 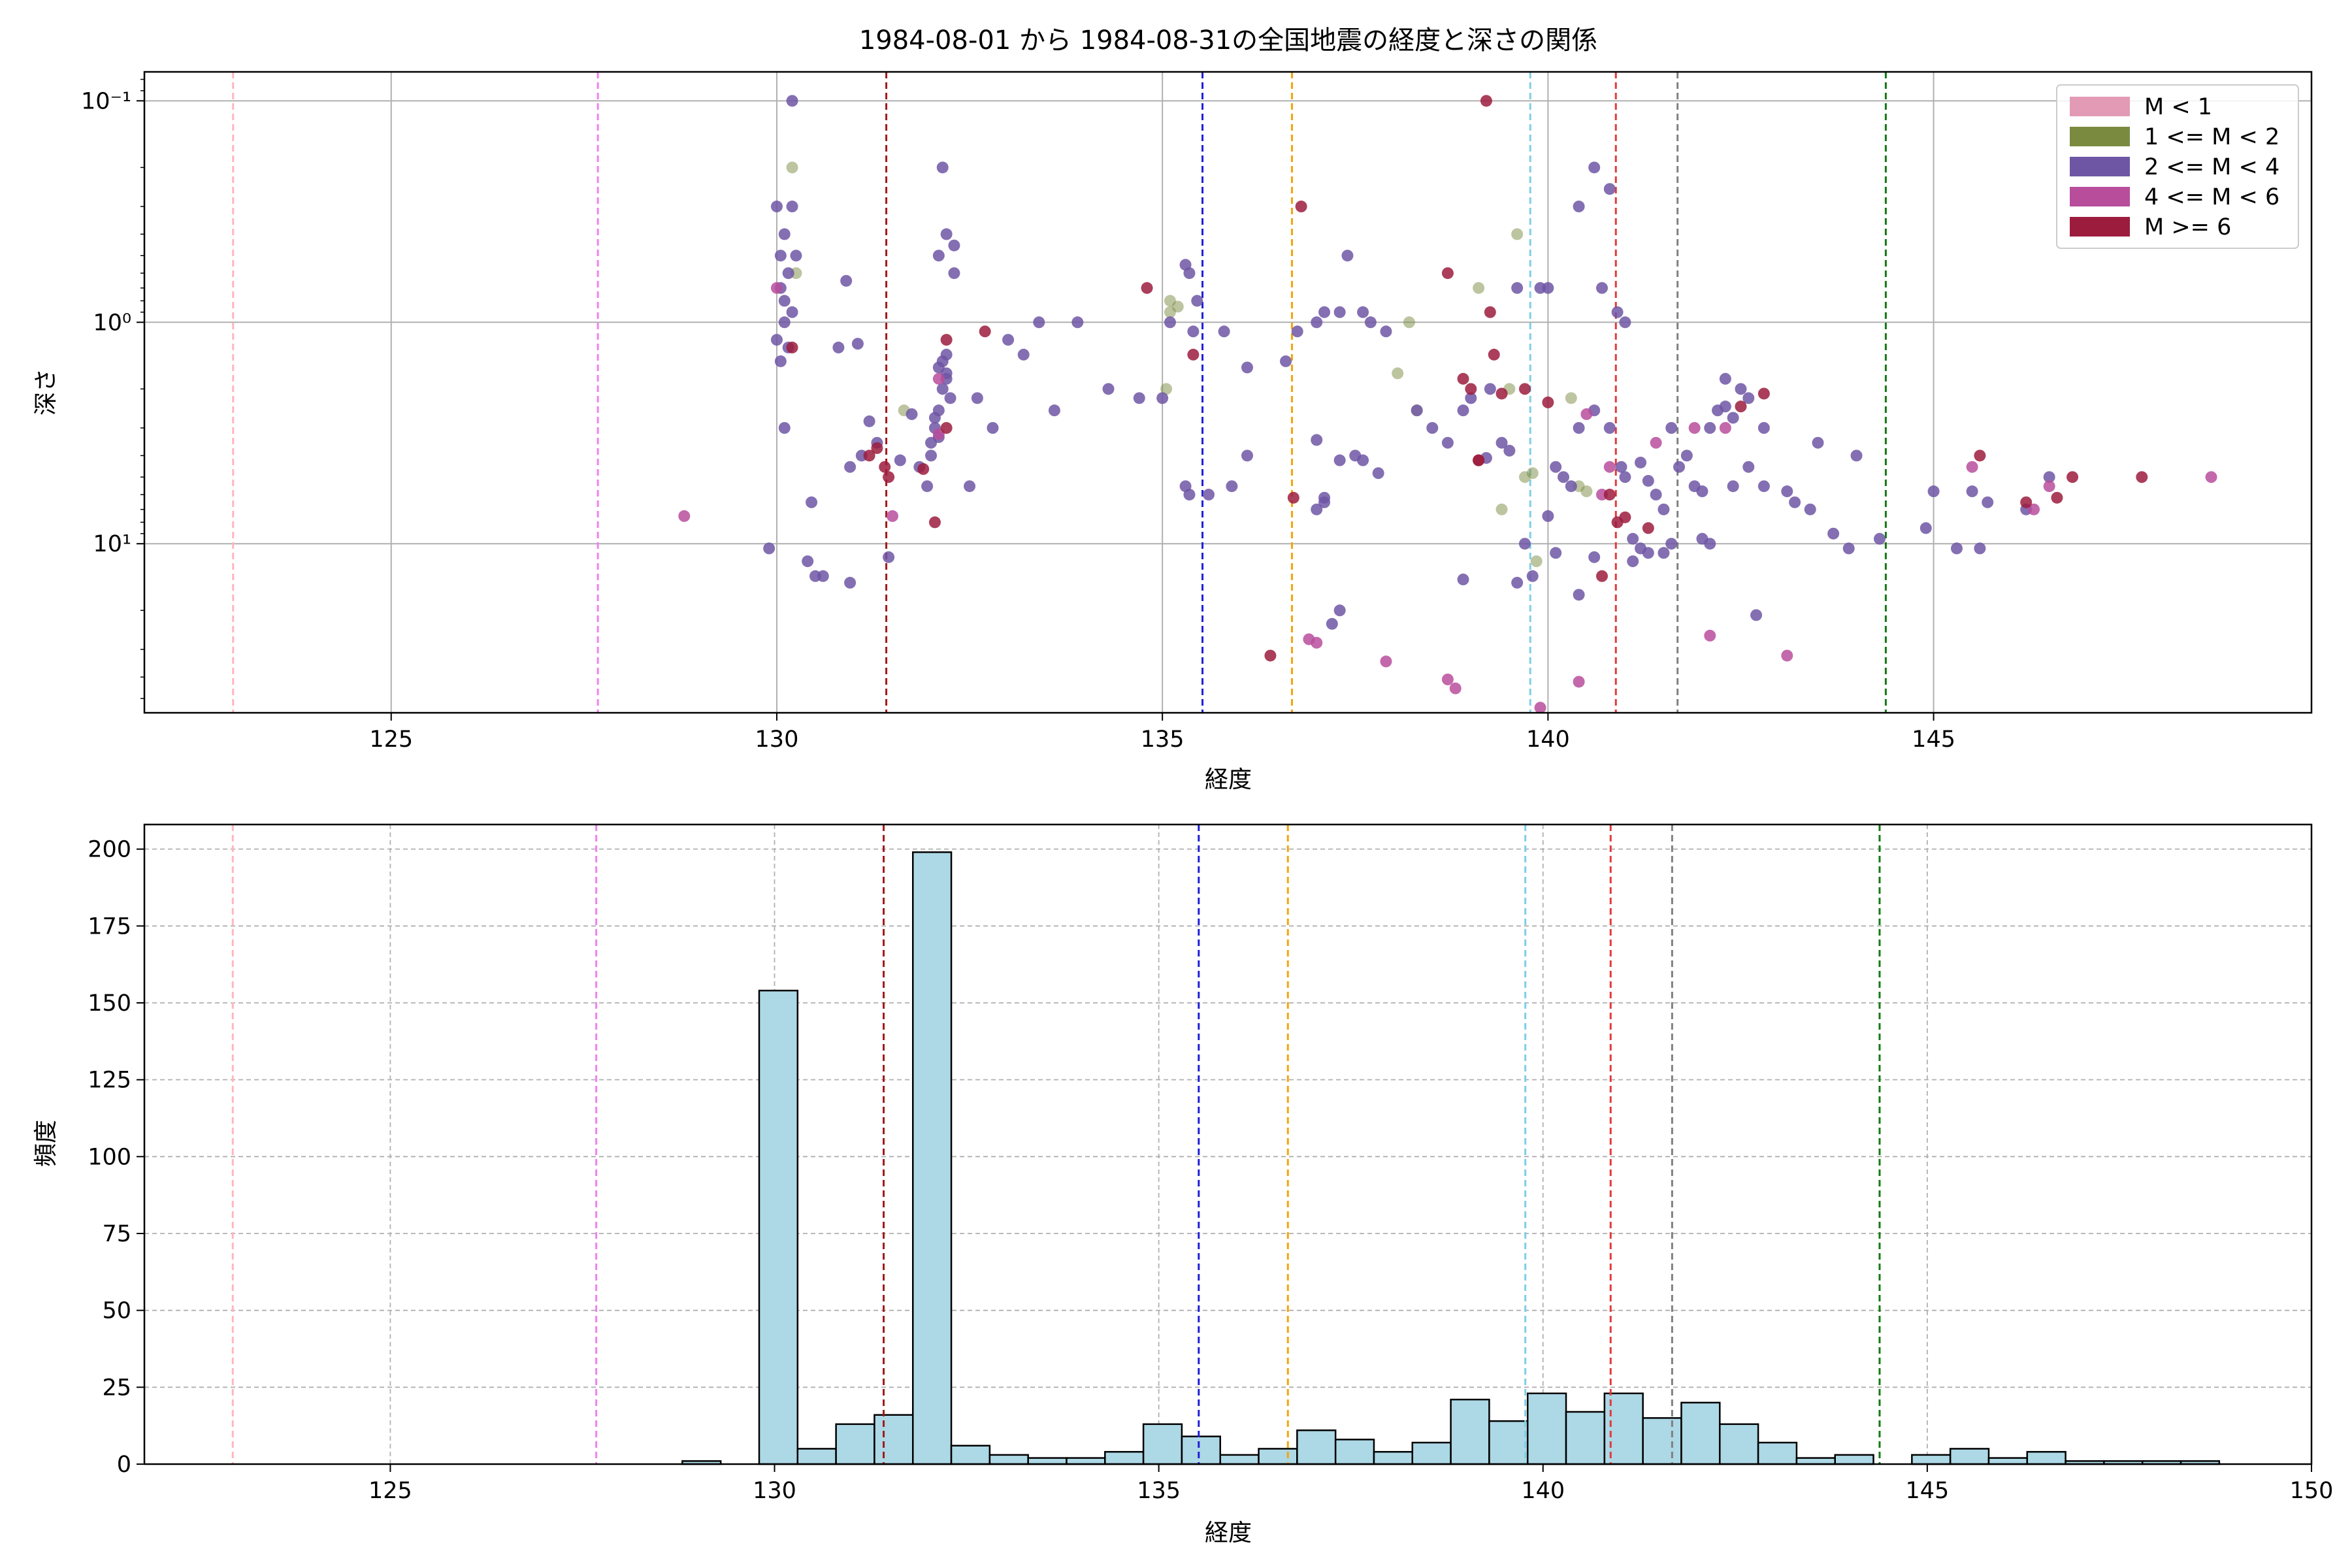 What do you see at coordinates (109, 1157) in the screenshot?
I see `histogram-y-tick-label: 100` at bounding box center [109, 1157].